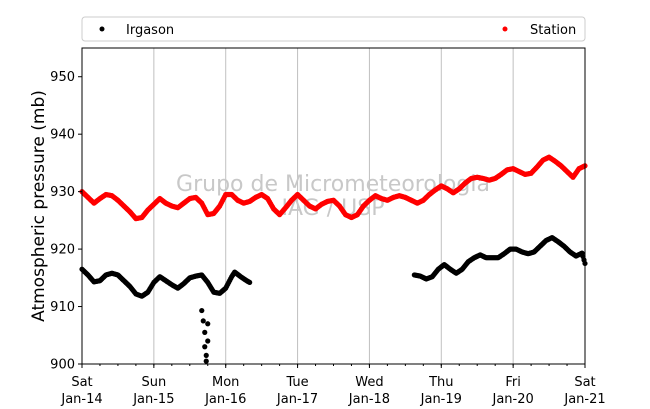  I want to click on x-tick-date: Jan-15, so click(153, 399).